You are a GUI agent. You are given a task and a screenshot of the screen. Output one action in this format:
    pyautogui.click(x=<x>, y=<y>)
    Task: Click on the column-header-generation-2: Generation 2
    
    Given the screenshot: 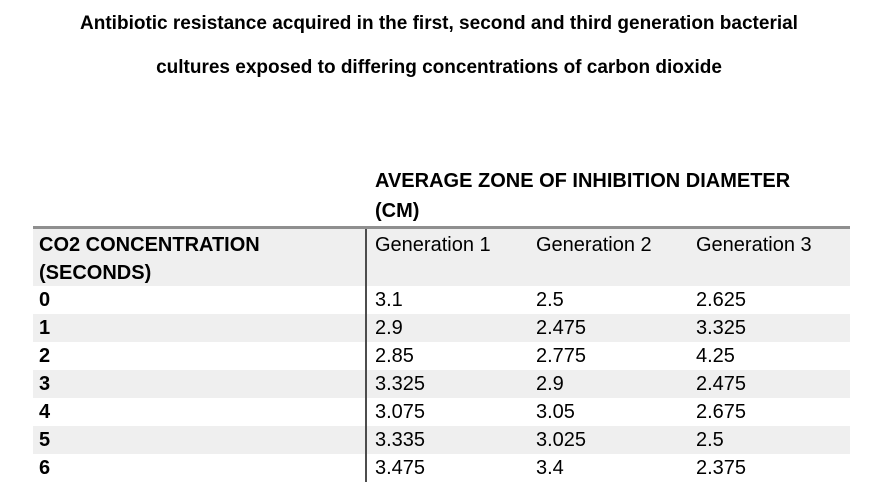 What is the action you would take?
    pyautogui.click(x=594, y=245)
    